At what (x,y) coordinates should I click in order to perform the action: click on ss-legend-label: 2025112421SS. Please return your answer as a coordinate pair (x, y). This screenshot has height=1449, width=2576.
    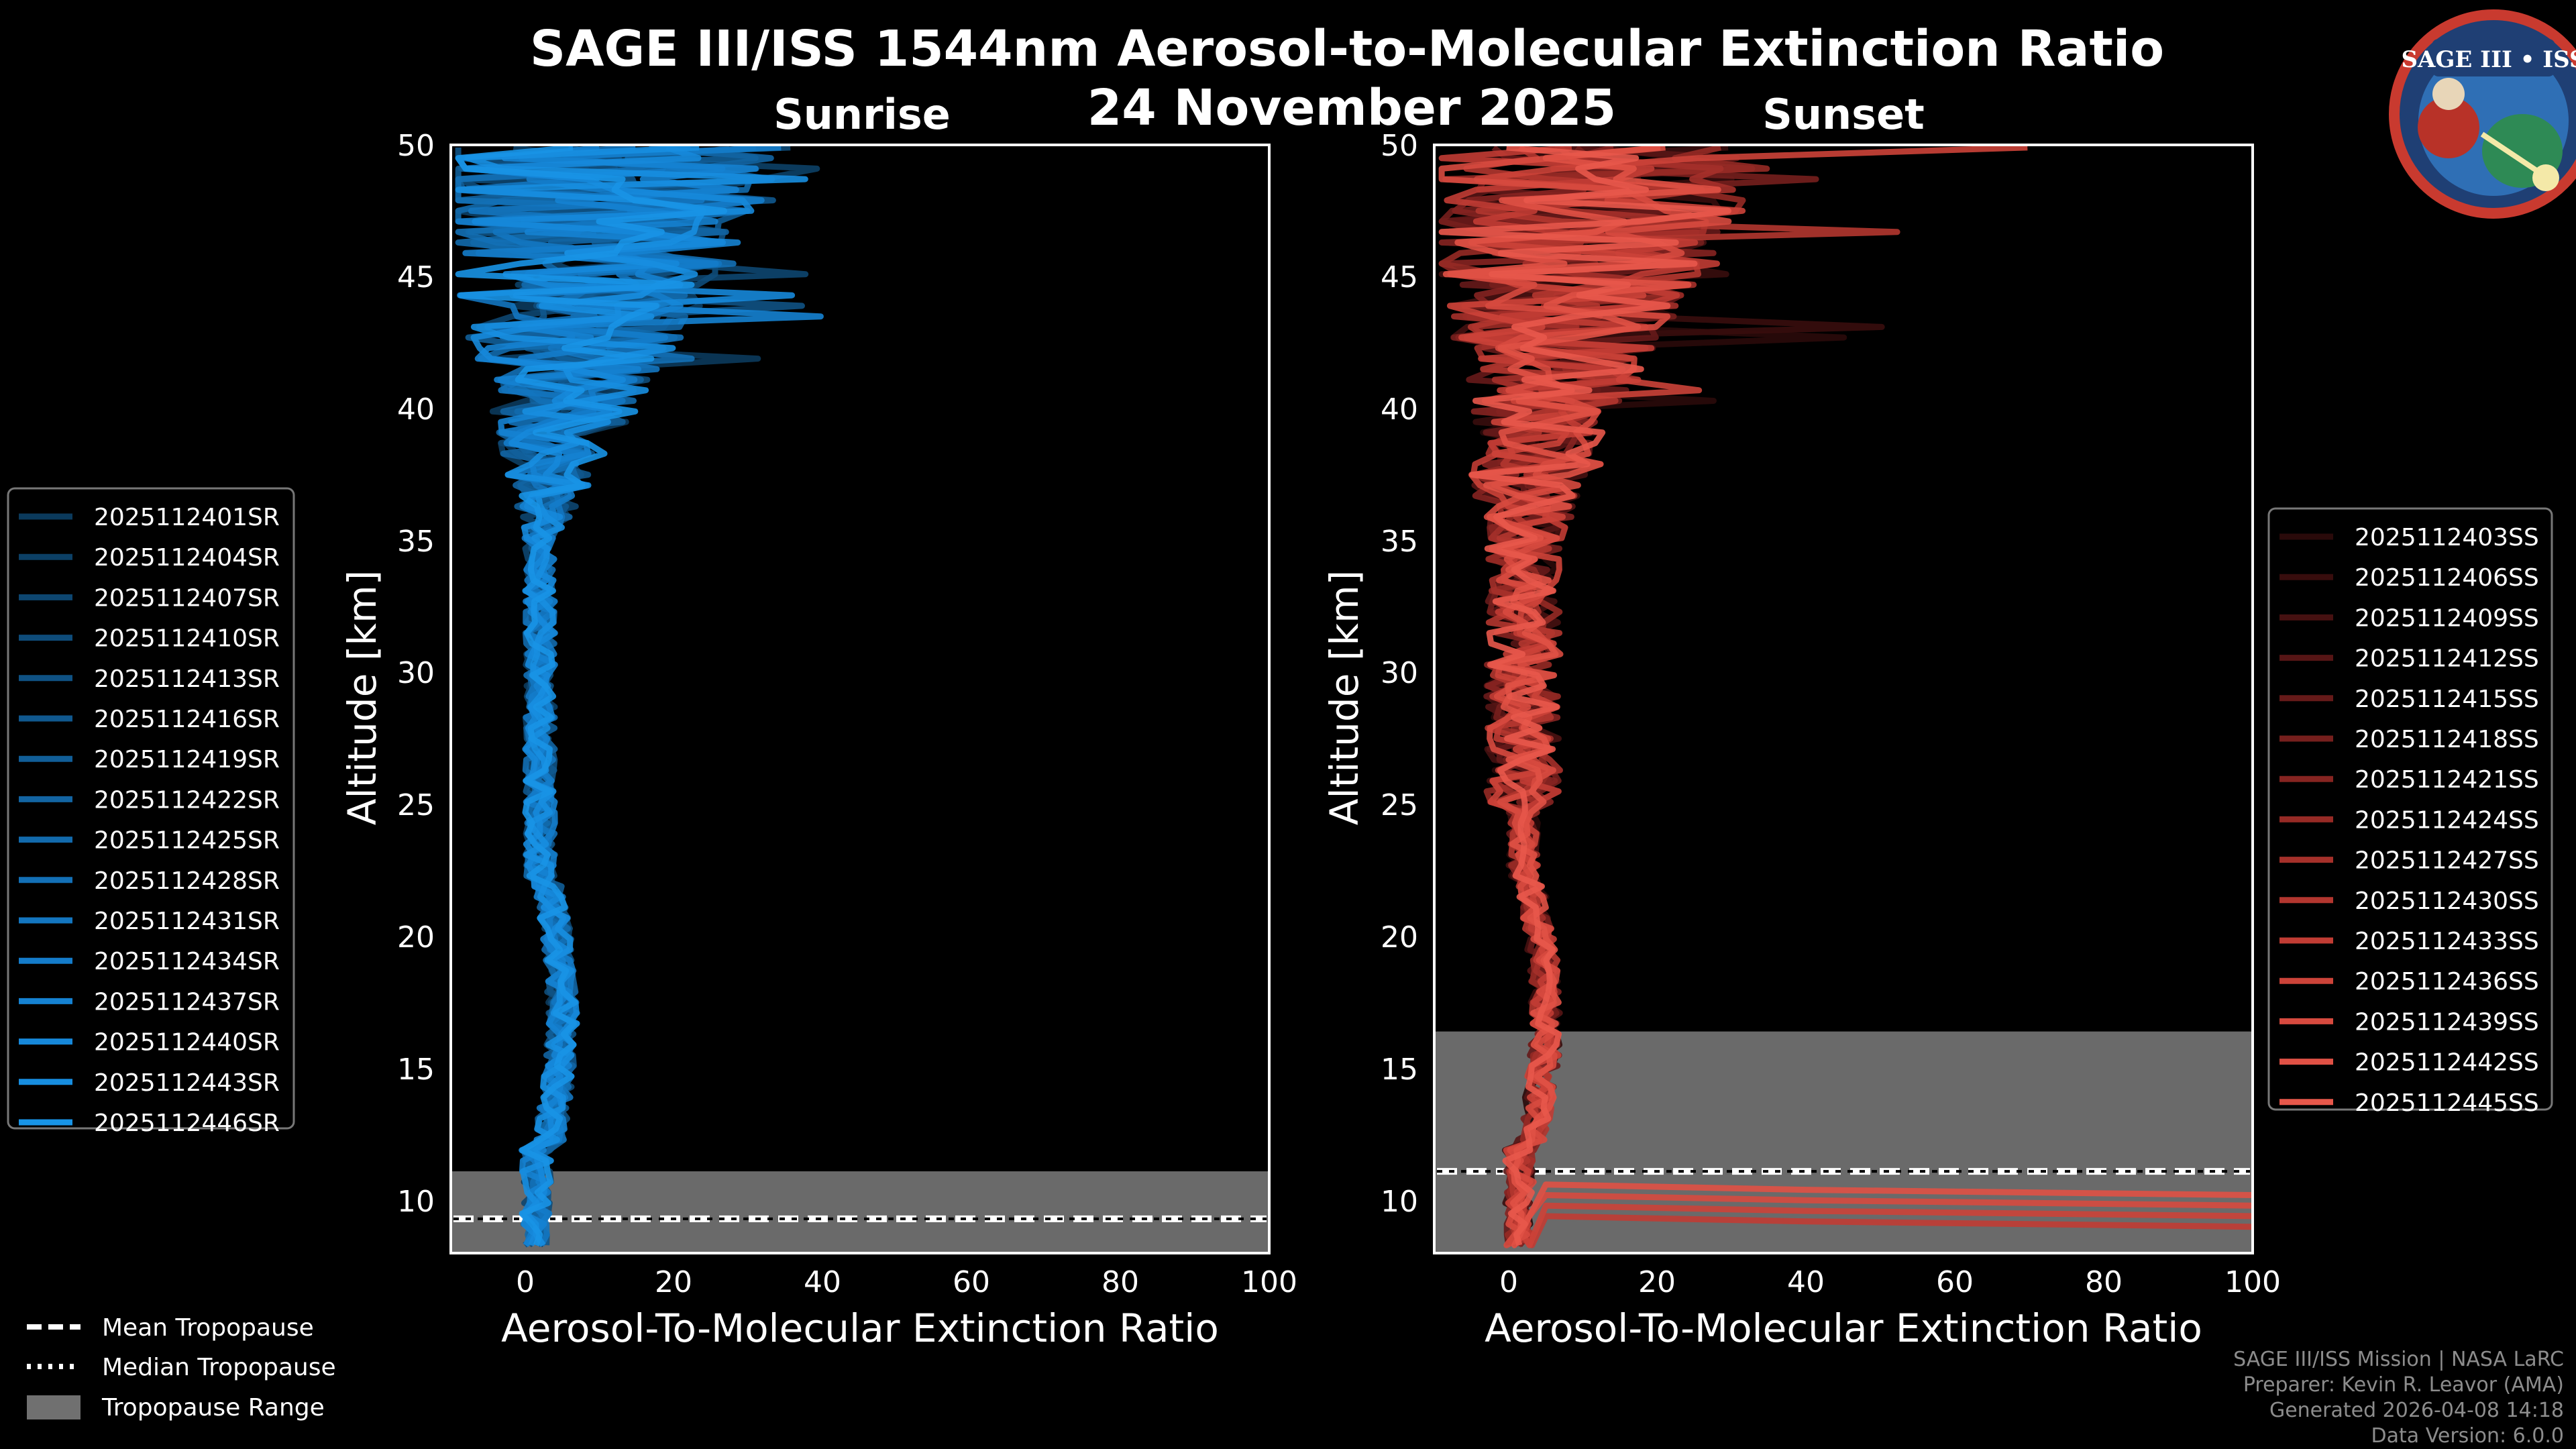
    Looking at the image, I should click on (2447, 780).